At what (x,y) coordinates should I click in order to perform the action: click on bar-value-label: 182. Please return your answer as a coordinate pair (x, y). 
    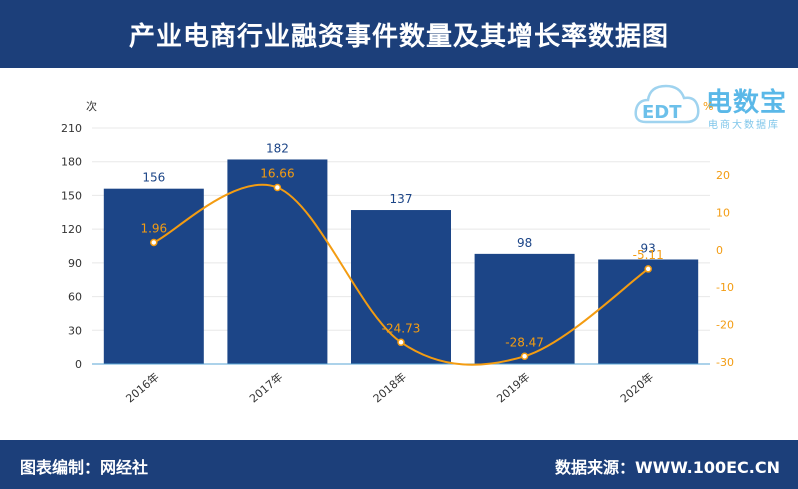
    Looking at the image, I should click on (277, 148).